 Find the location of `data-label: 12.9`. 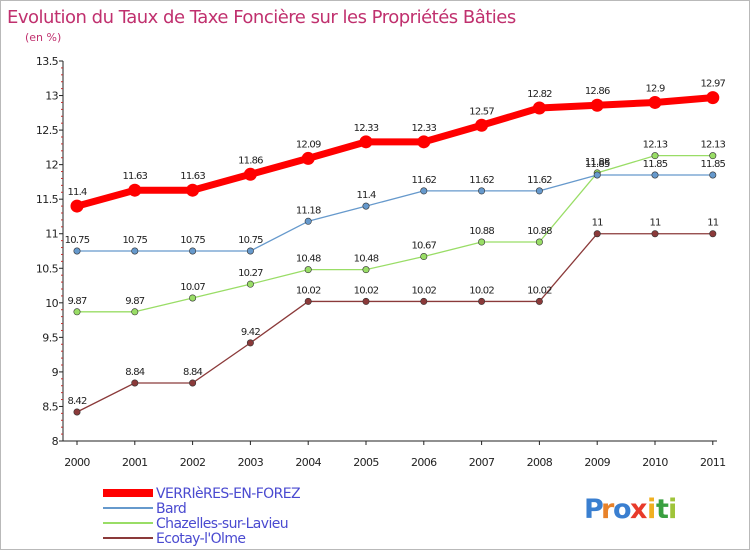

data-label: 12.9 is located at coordinates (655, 88).